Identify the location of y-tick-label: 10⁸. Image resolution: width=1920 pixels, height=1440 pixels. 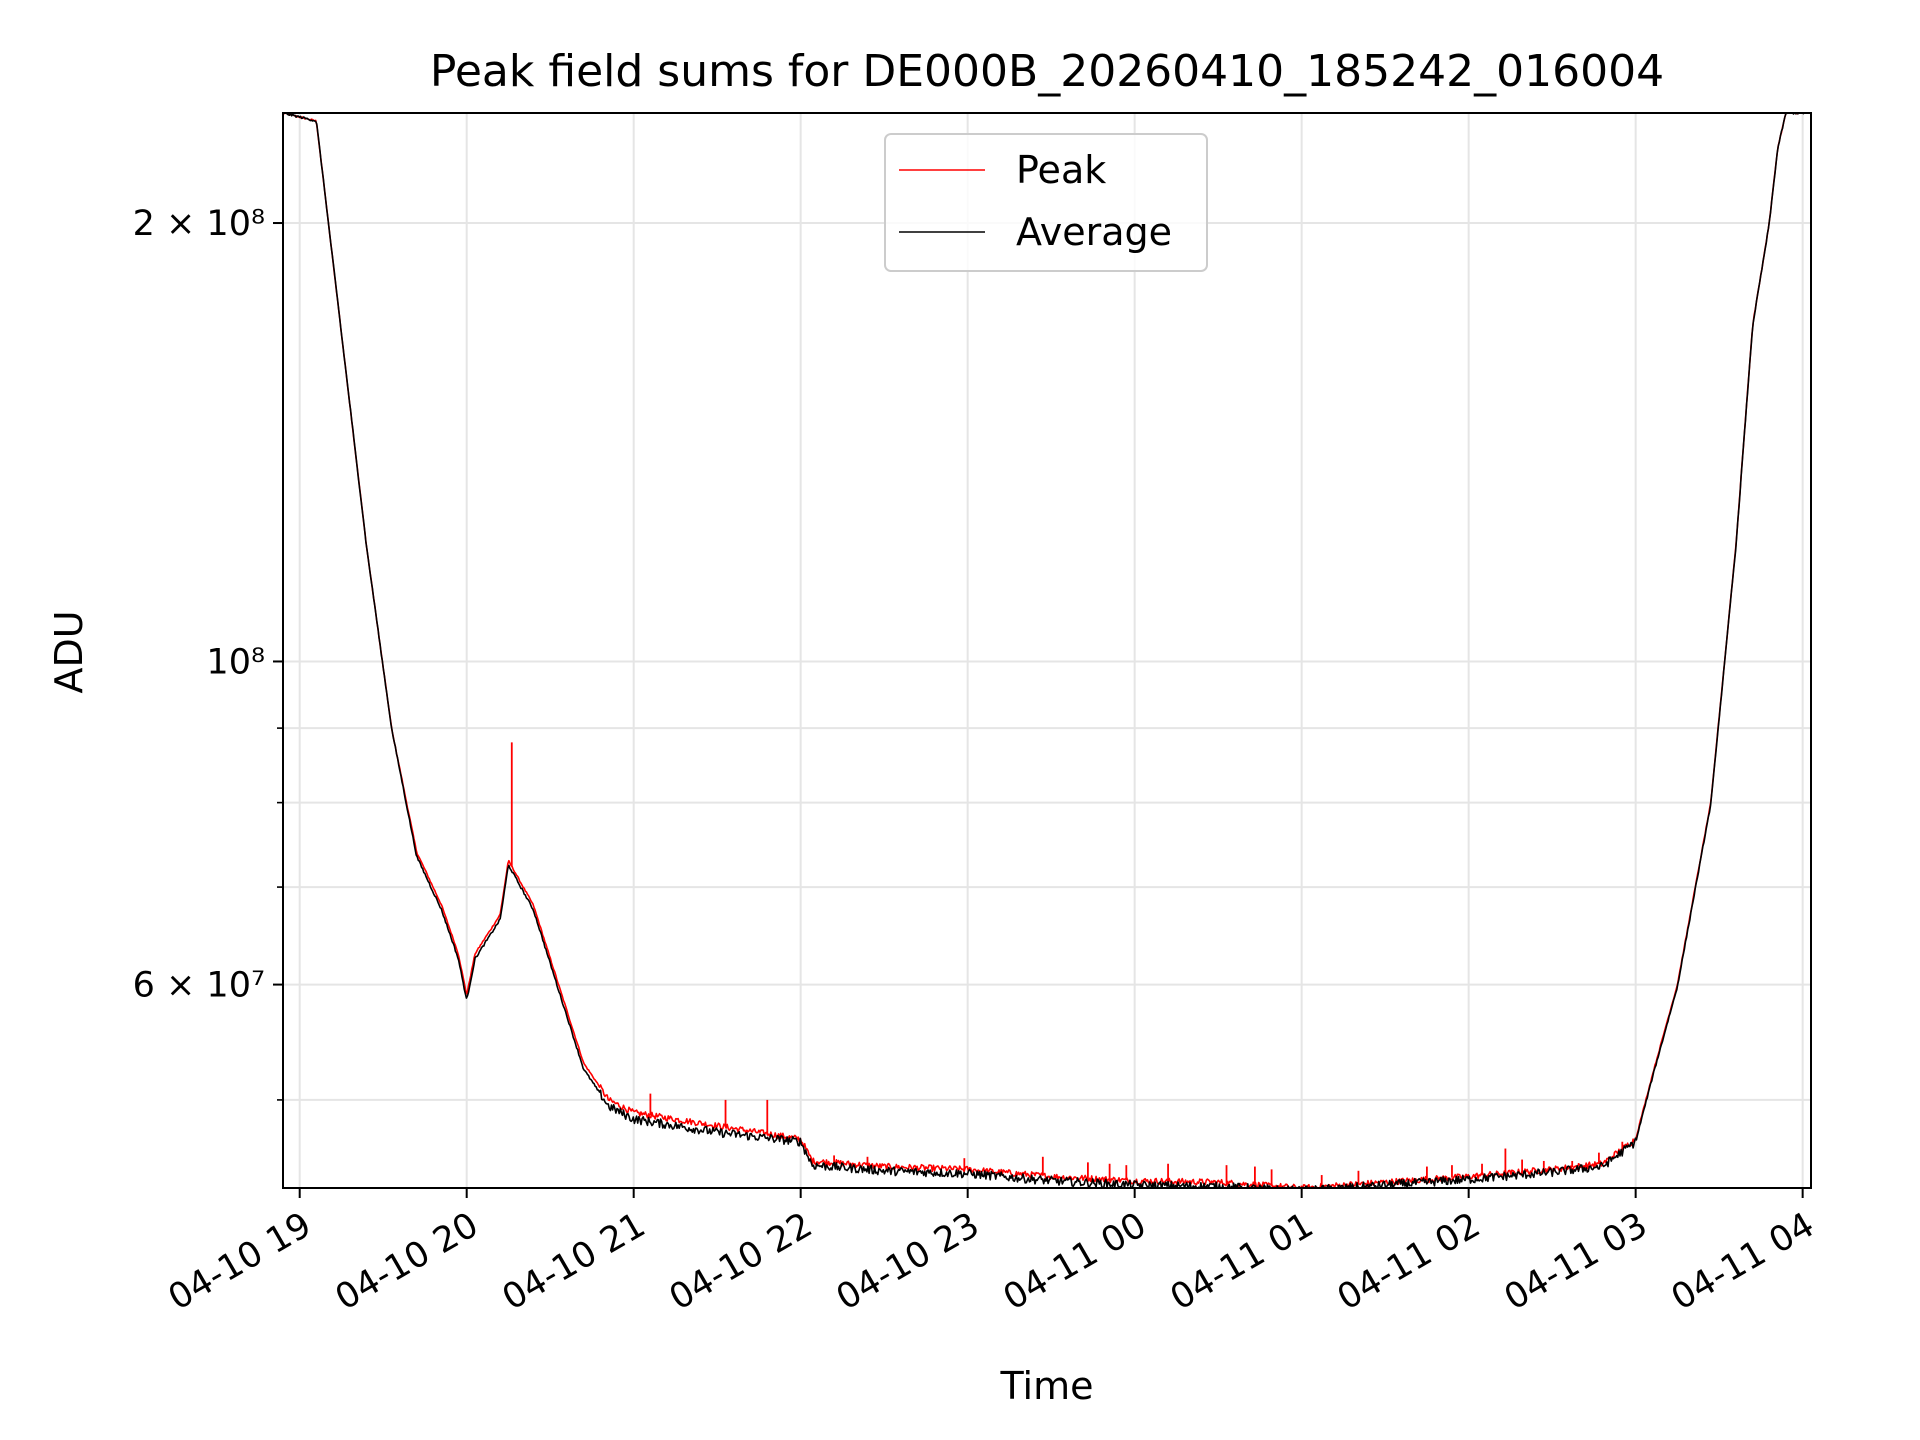
(235, 662).